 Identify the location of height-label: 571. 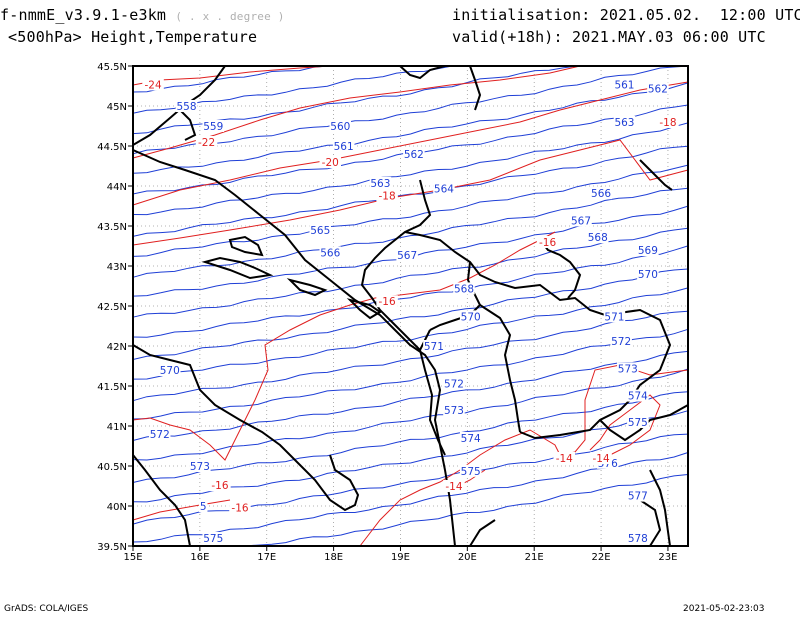
(614, 317).